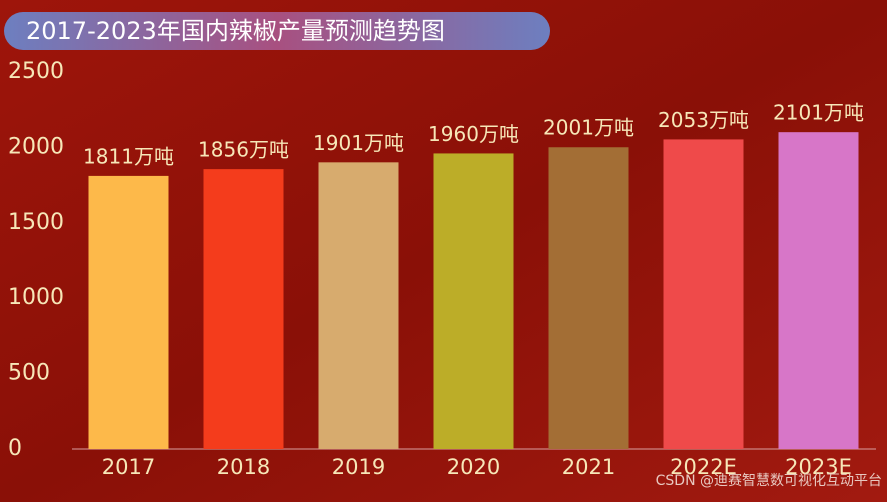 The image size is (887, 502). I want to click on watermark: CSDN @迪赛智慧数可视化互动平台, so click(769, 481).